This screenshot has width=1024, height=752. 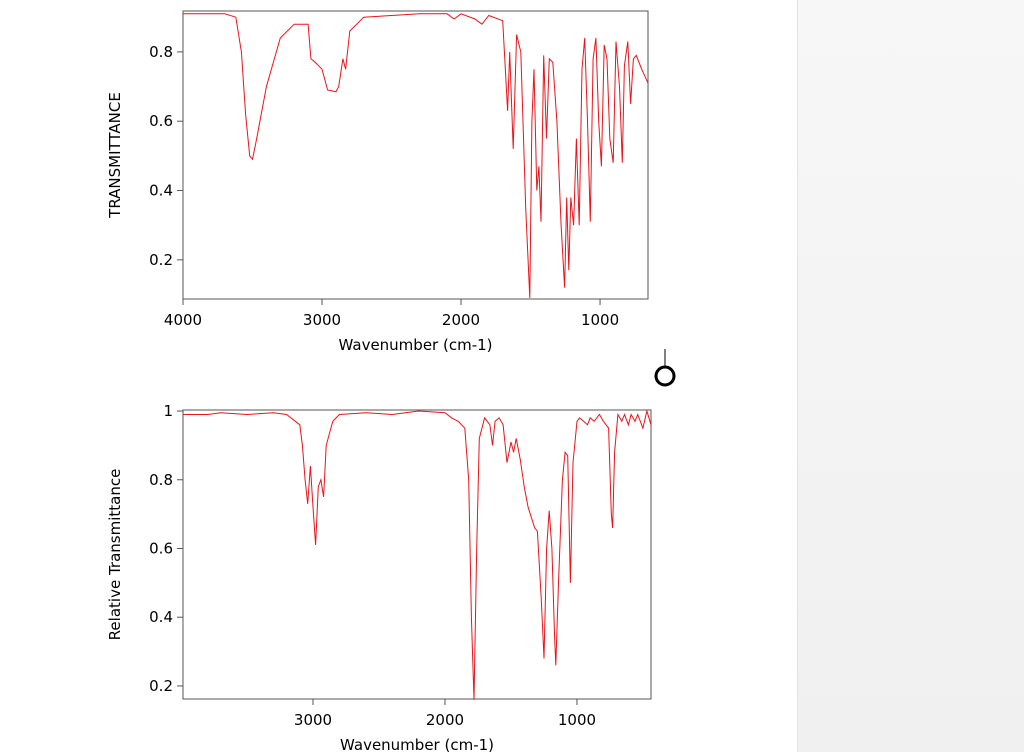 I want to click on x-tick-label: 4000, so click(x=183, y=320).